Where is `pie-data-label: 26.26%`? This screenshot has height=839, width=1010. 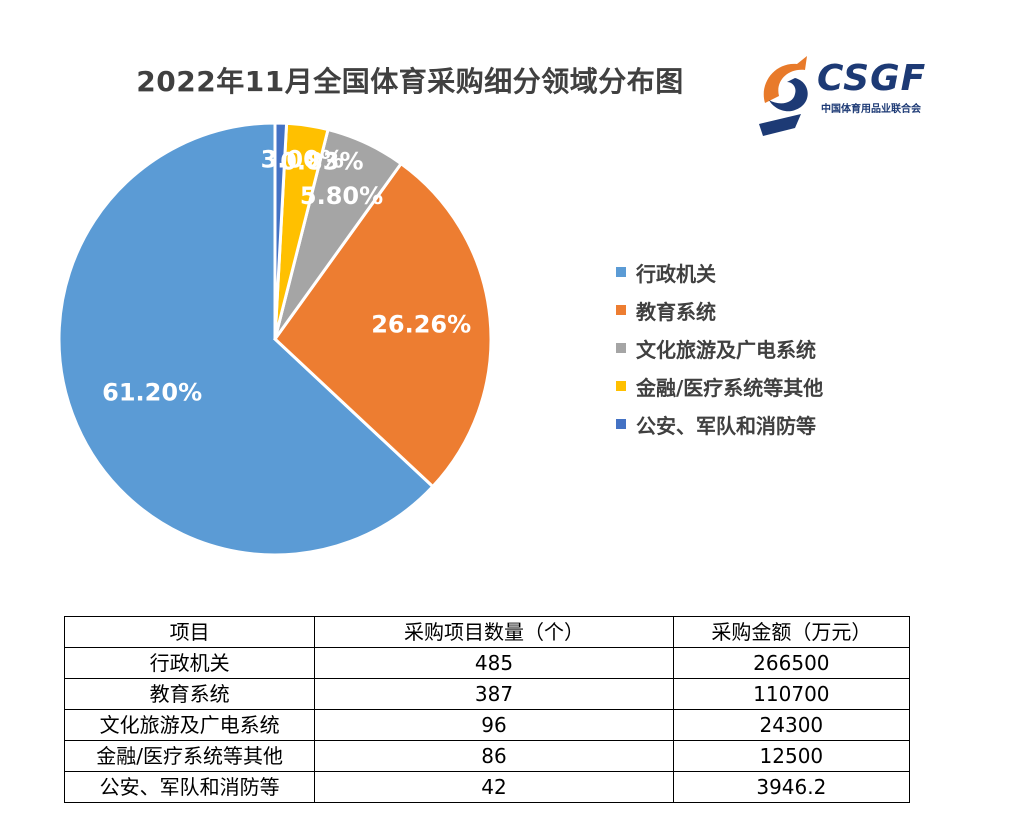
pie-data-label: 26.26% is located at coordinates (421, 325).